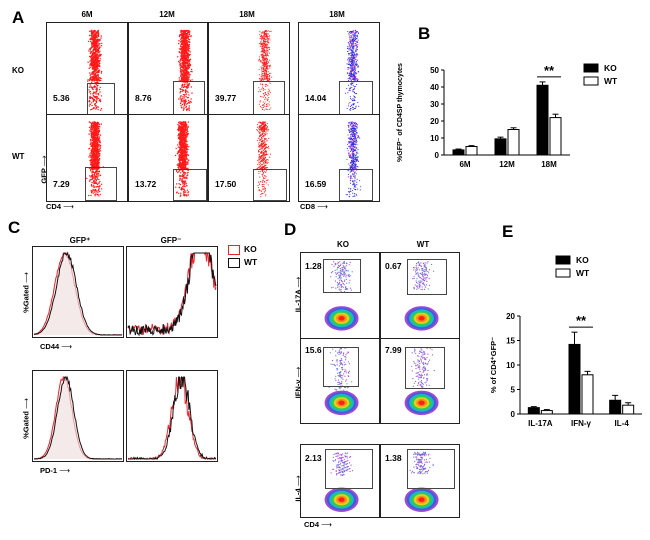  I want to click on y-tick-label: 50, so click(434, 70).